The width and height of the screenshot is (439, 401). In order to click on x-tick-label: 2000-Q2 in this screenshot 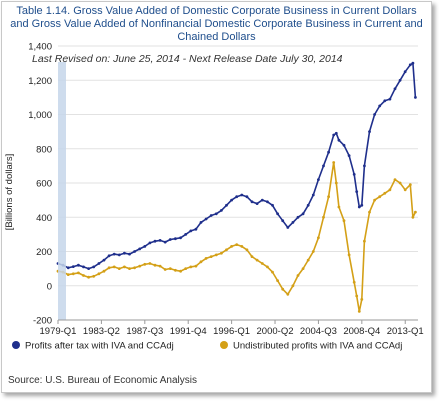, I will do `click(275, 331)`.